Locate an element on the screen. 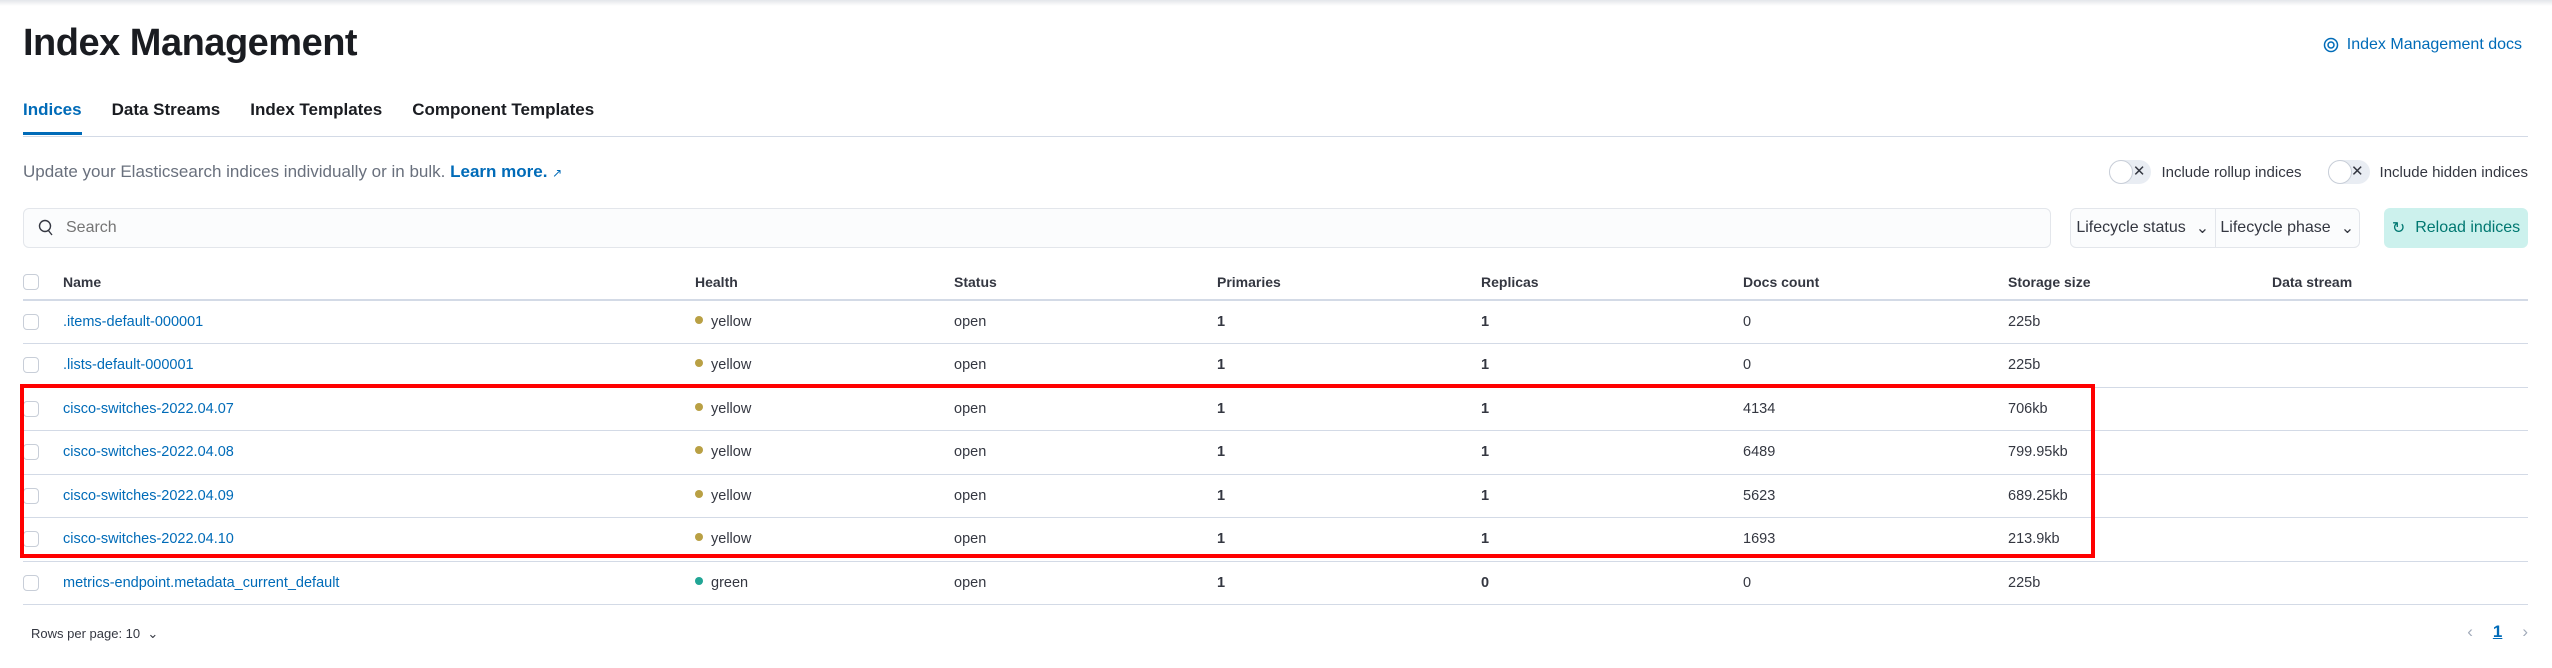 This screenshot has height=668, width=2552. learn-more-link: Learn more. is located at coordinates (499, 171).